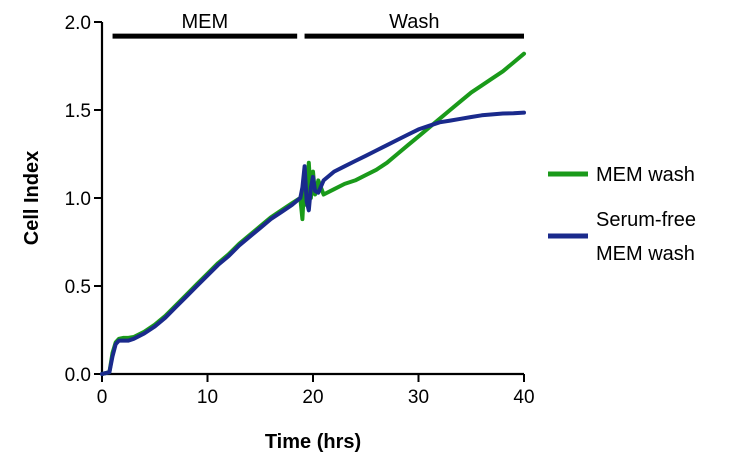 The width and height of the screenshot is (730, 461). Describe the element at coordinates (313, 442) in the screenshot. I see `x-axis-title: Time (hrs)` at that location.